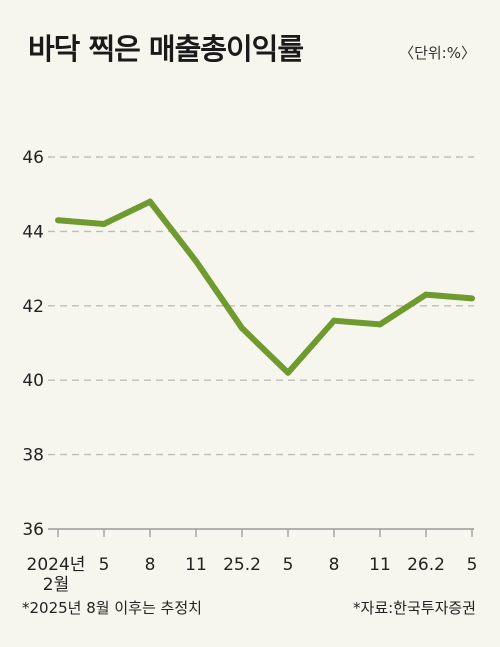 Image resolution: width=500 pixels, height=647 pixels. What do you see at coordinates (166, 49) in the screenshot?
I see `chart-title: 바닥 찍은 매출총이익률` at bounding box center [166, 49].